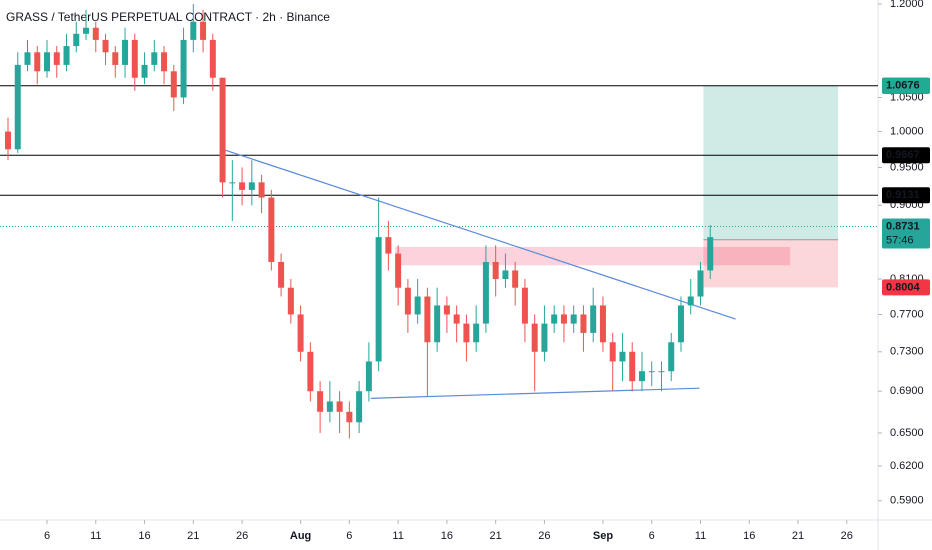 This screenshot has width=932, height=550. Describe the element at coordinates (900, 240) in the screenshot. I see `countdown: 57:46` at that location.